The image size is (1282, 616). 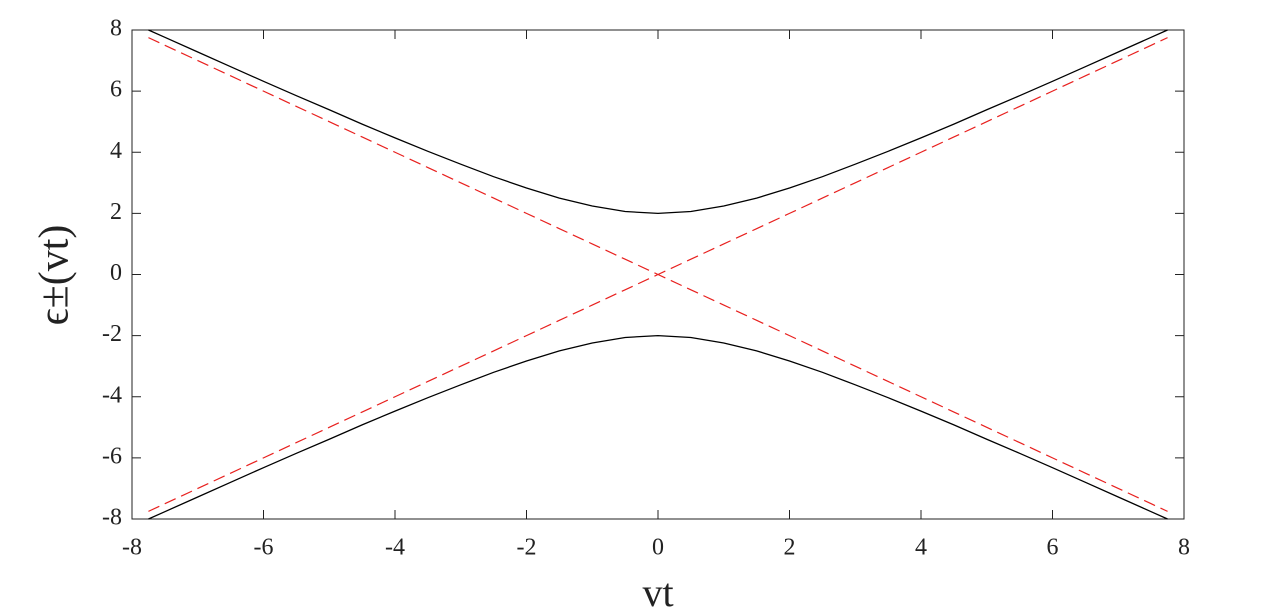 I want to click on x-tick-label: 8, so click(x=1184, y=548).